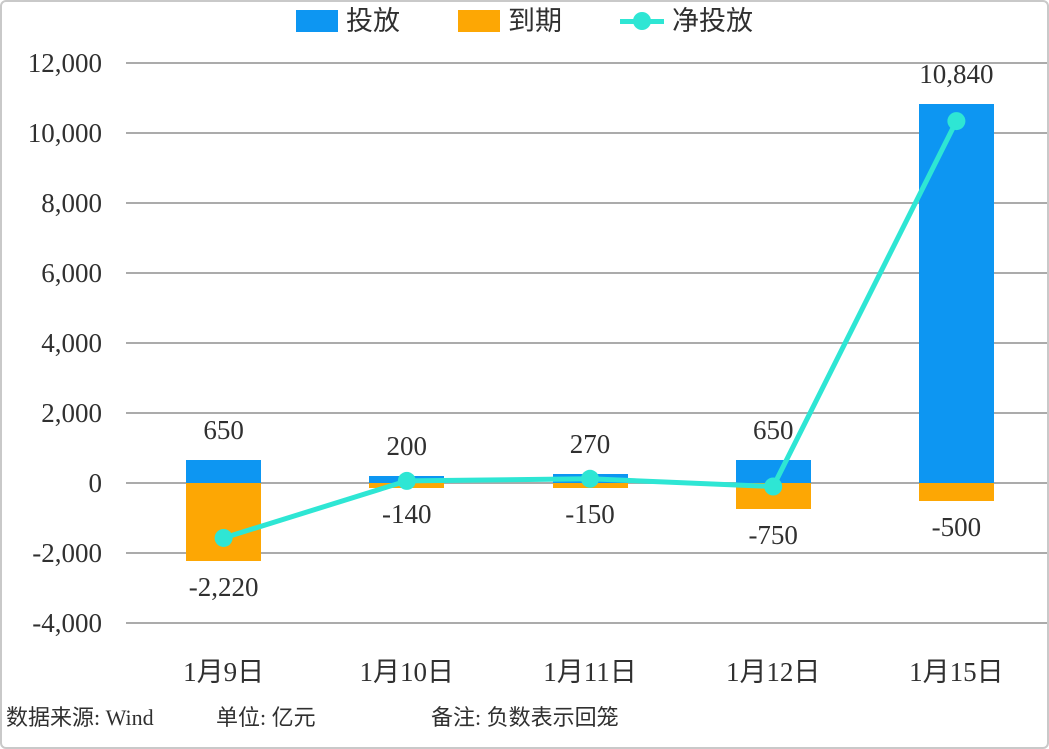  What do you see at coordinates (479, 21) in the screenshot?
I see `legend-bar-swatch-orange` at bounding box center [479, 21].